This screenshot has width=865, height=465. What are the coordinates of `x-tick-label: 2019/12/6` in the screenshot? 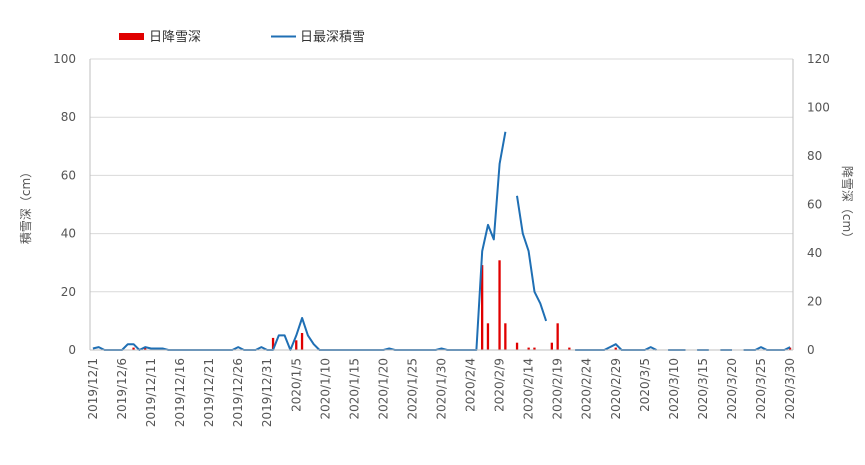 It's located at (122, 389).